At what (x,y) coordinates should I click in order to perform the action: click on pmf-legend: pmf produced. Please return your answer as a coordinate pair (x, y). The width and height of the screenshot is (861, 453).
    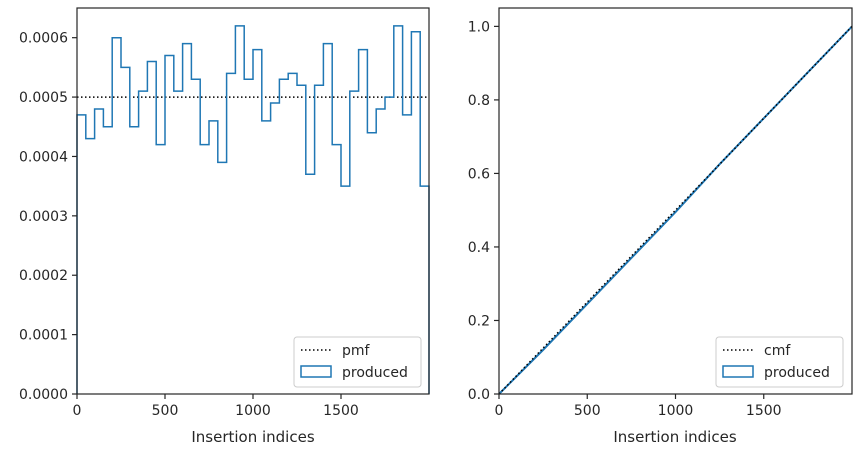
    Looking at the image, I should click on (357, 362).